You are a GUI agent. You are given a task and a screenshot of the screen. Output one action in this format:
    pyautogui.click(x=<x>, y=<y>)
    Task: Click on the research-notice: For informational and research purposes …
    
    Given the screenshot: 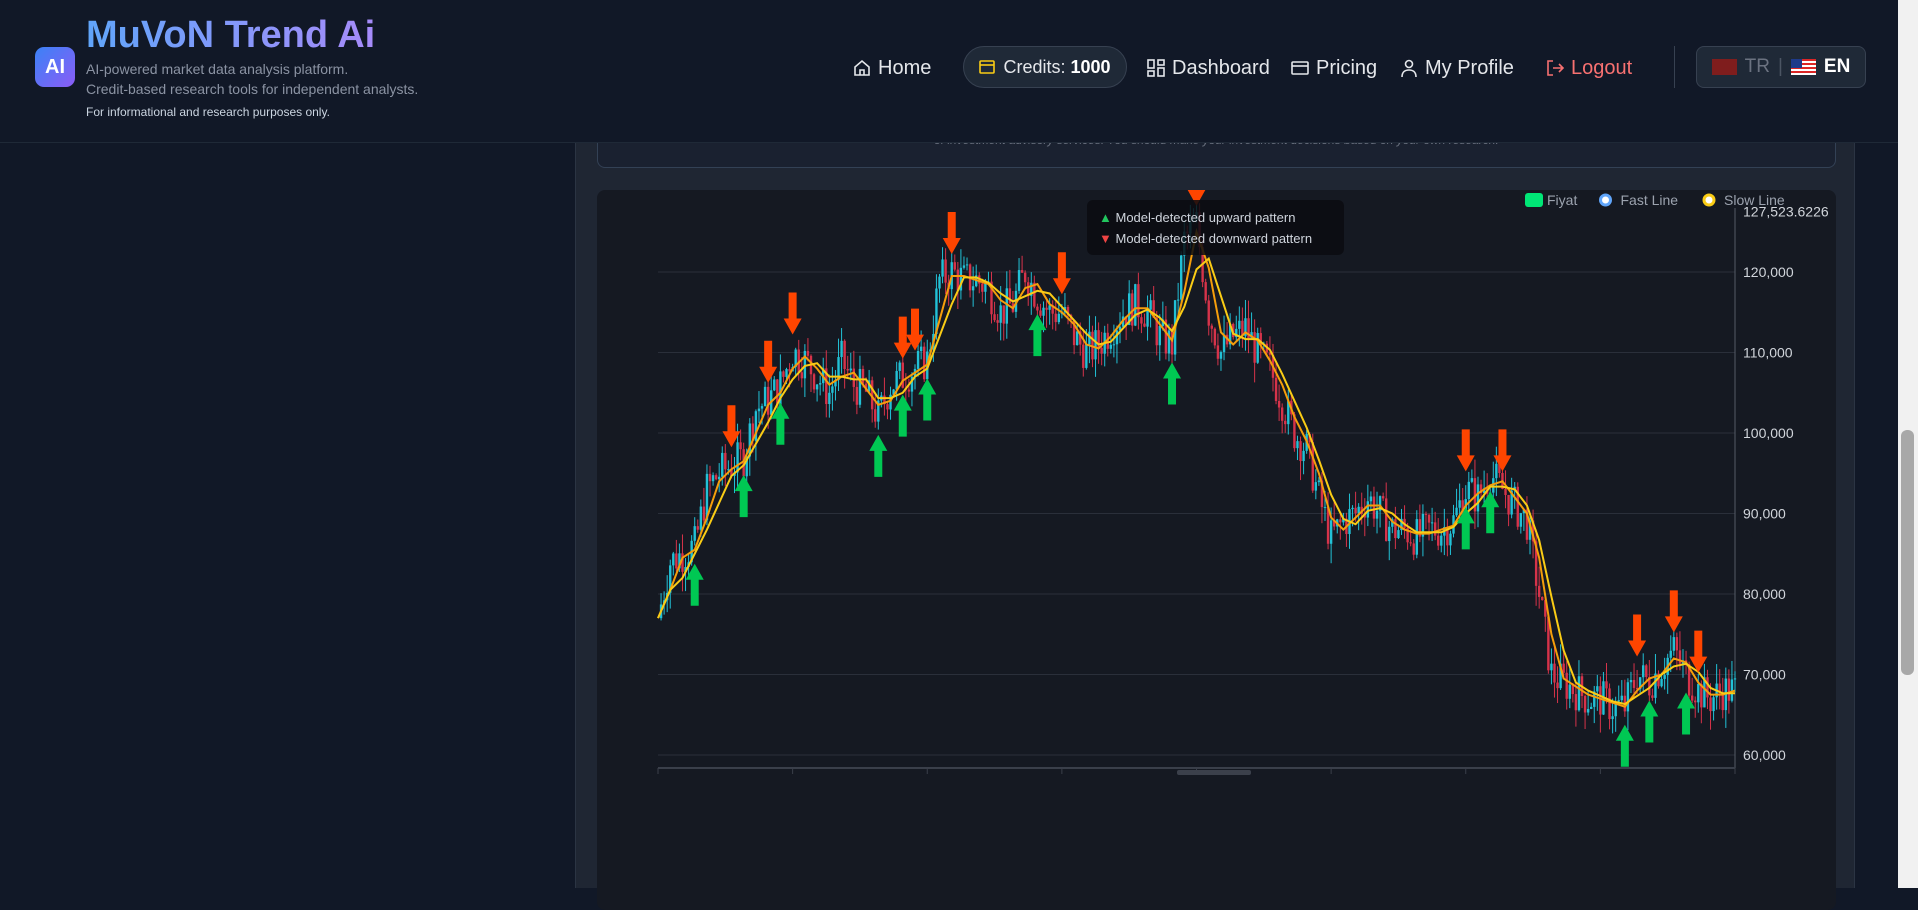 What is the action you would take?
    pyautogui.click(x=208, y=112)
    